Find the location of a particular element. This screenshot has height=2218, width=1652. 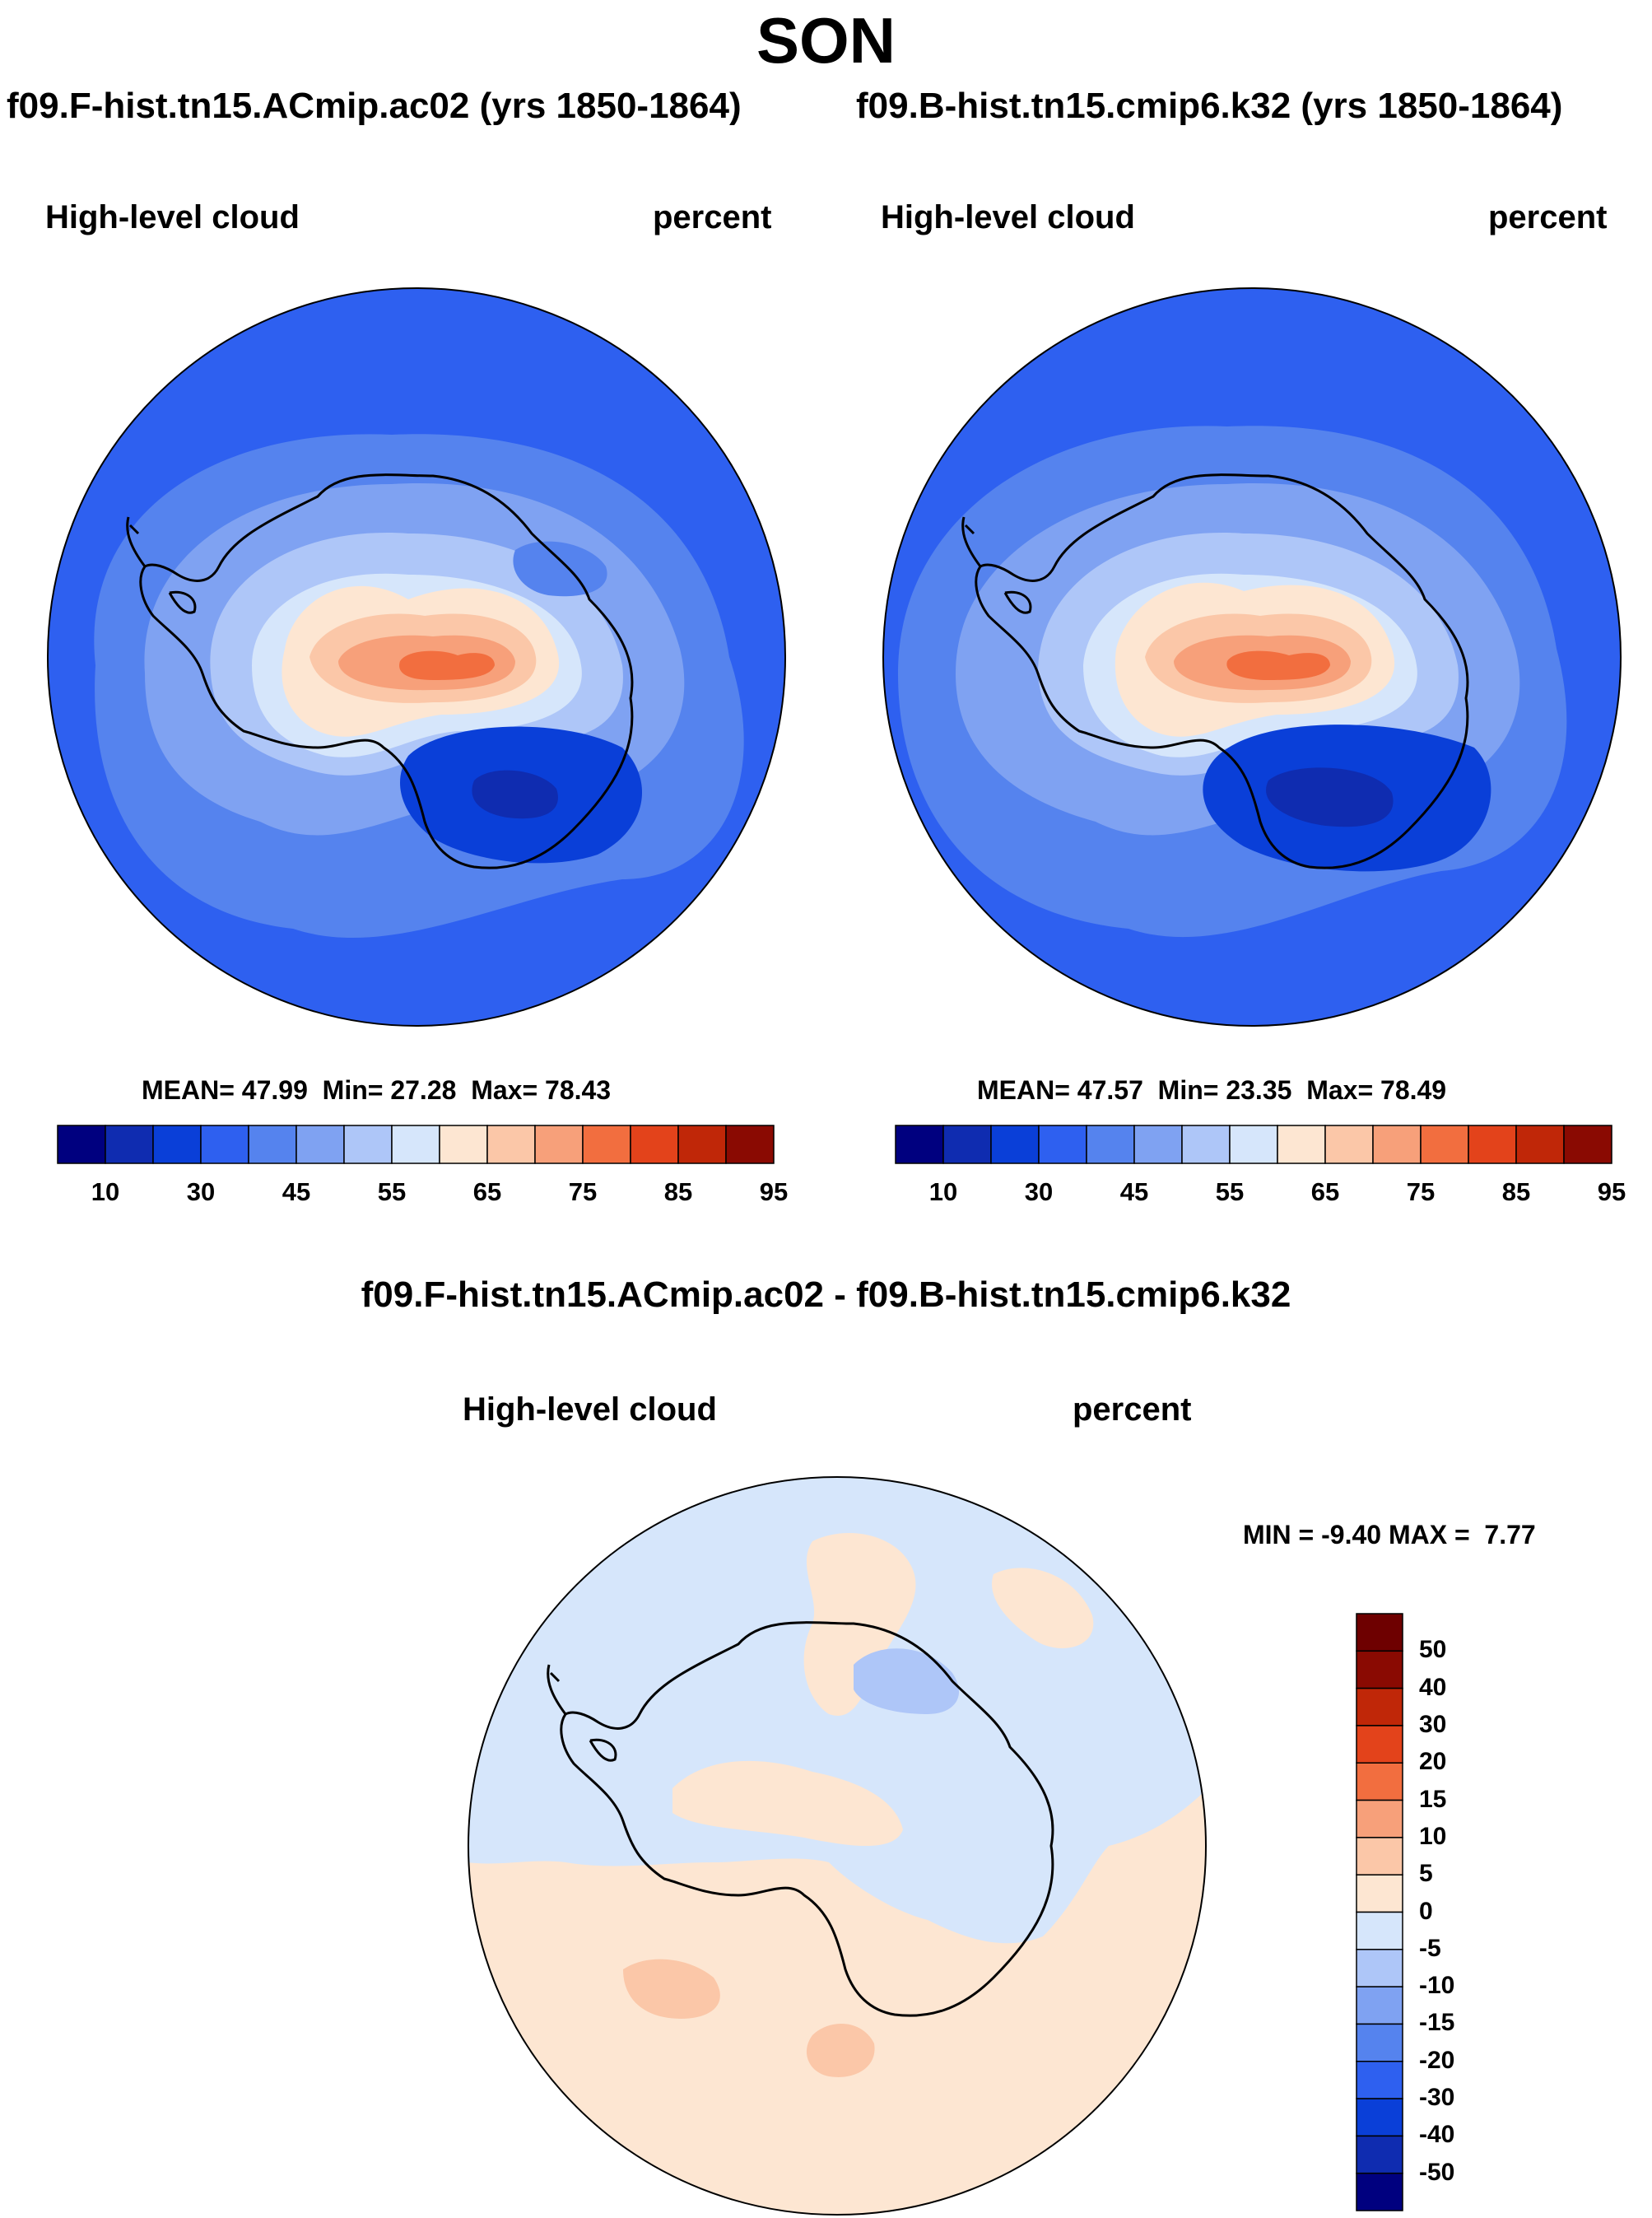

map1-coastline is located at coordinates (386, 671).